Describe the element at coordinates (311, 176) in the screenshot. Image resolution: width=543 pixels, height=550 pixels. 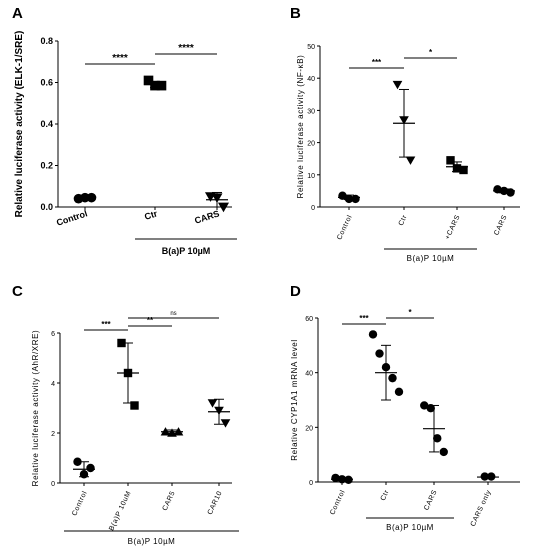
I see `panel-b-y-tick-label: 10` at that location.